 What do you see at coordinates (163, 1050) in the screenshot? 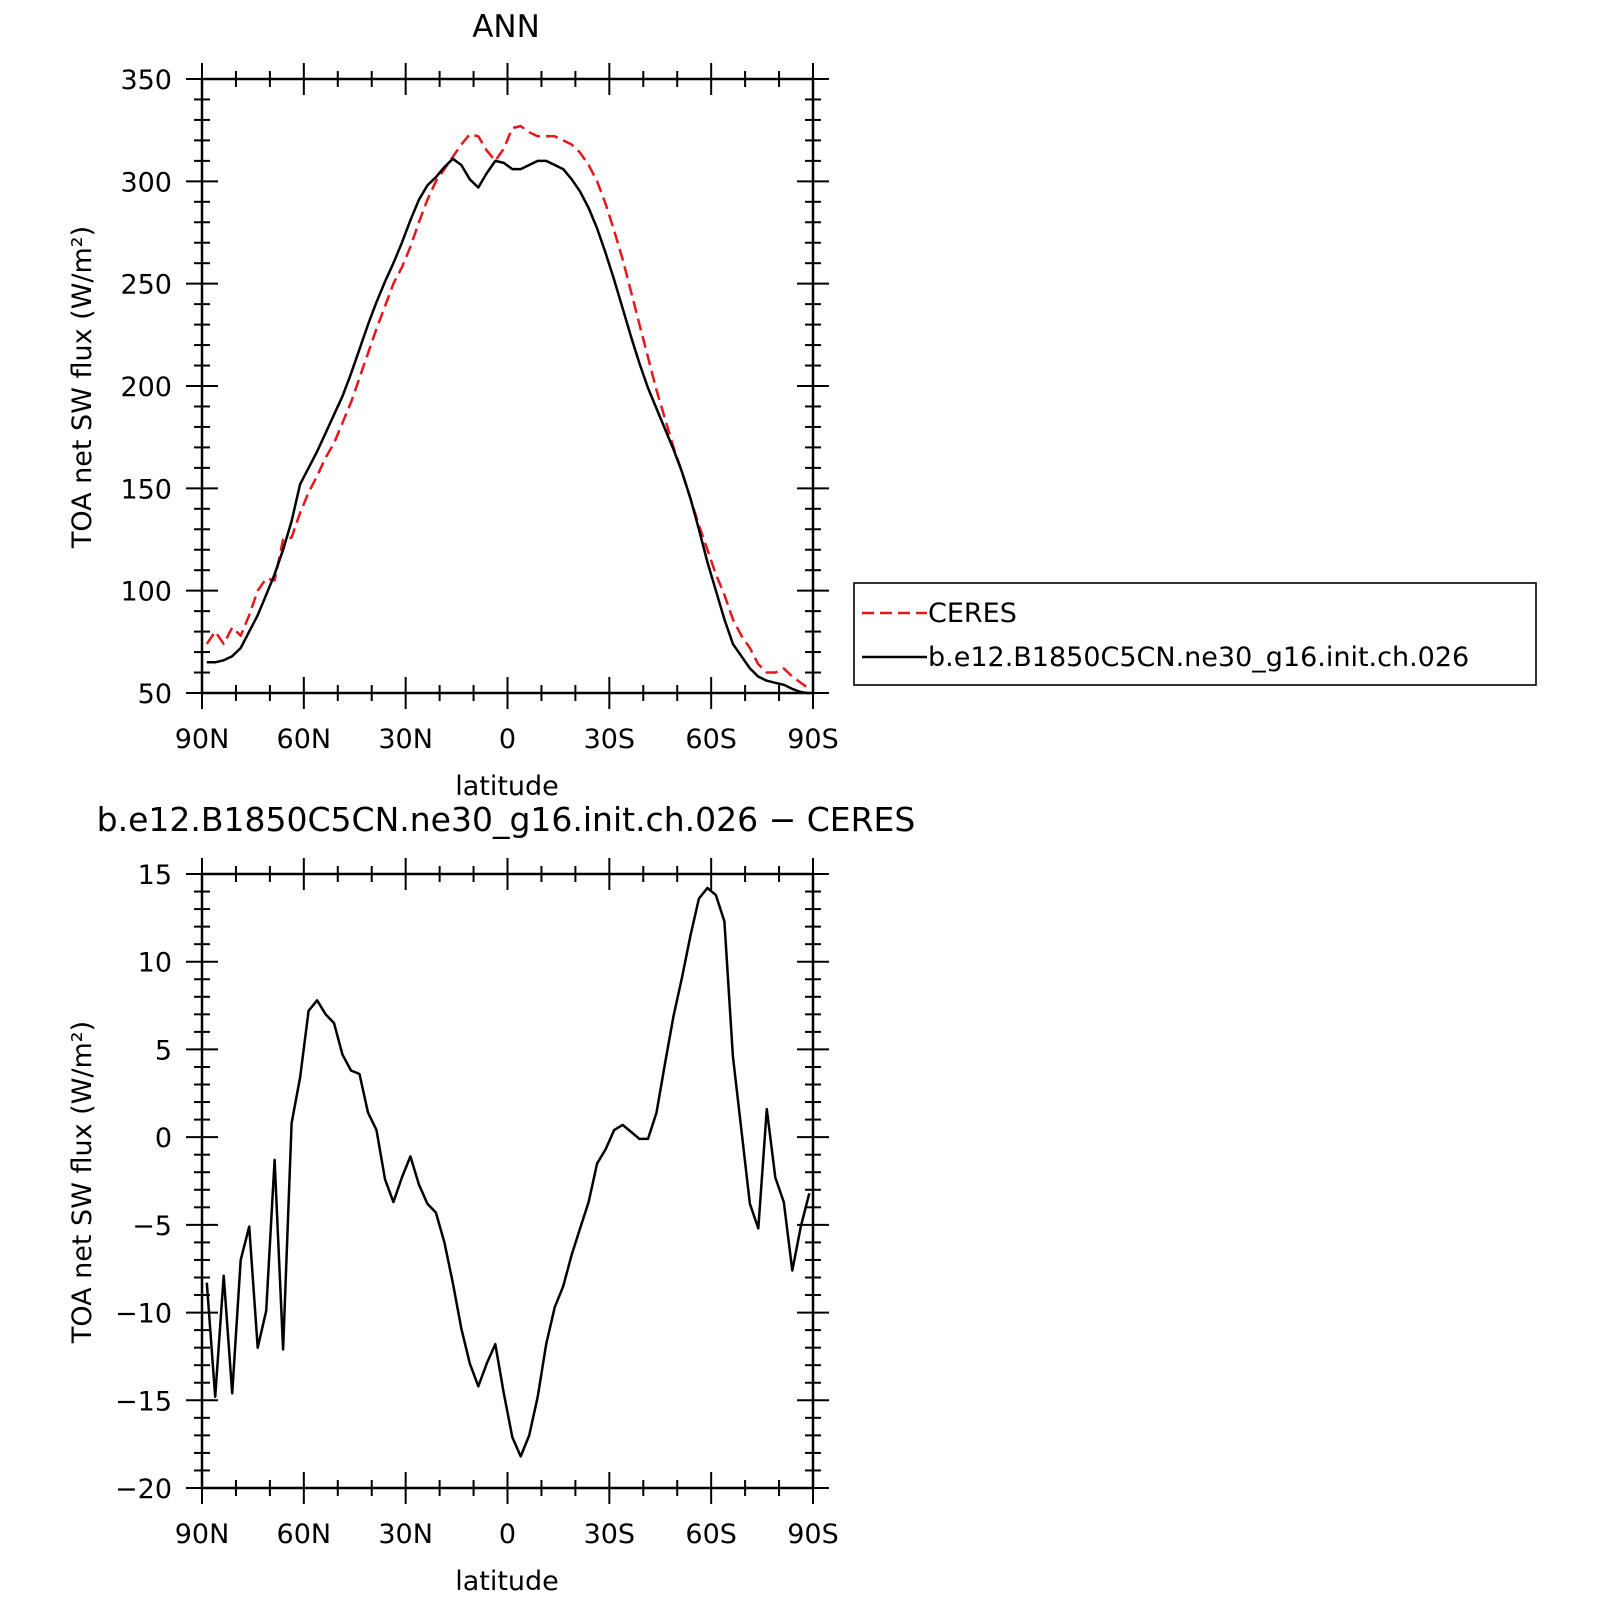
I see `y-tick-label: 5` at bounding box center [163, 1050].